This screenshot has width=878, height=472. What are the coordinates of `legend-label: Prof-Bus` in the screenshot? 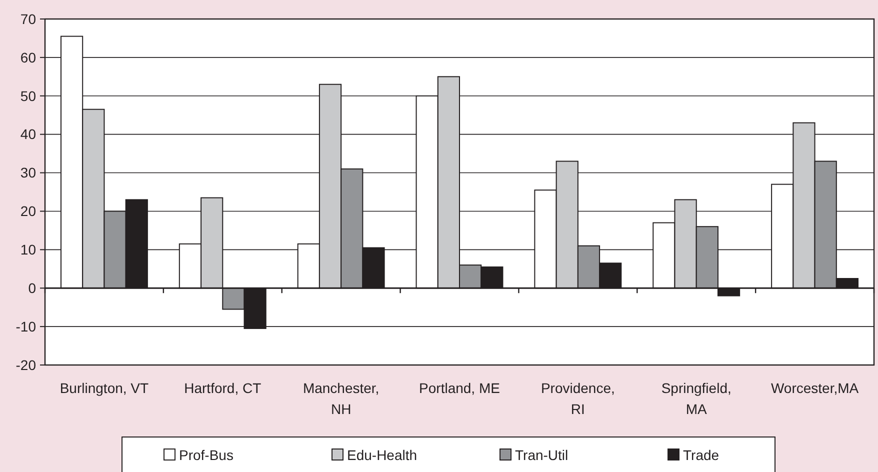 It's located at (206, 454).